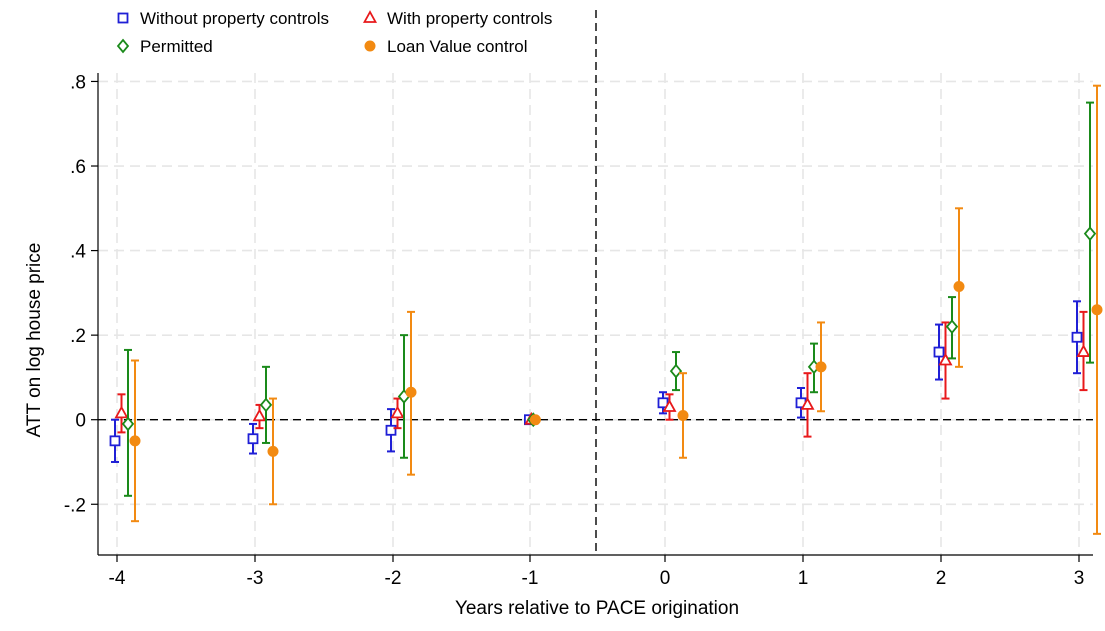 The image size is (1105, 631). Describe the element at coordinates (78, 167) in the screenshot. I see `y-tick-label: .6` at that location.